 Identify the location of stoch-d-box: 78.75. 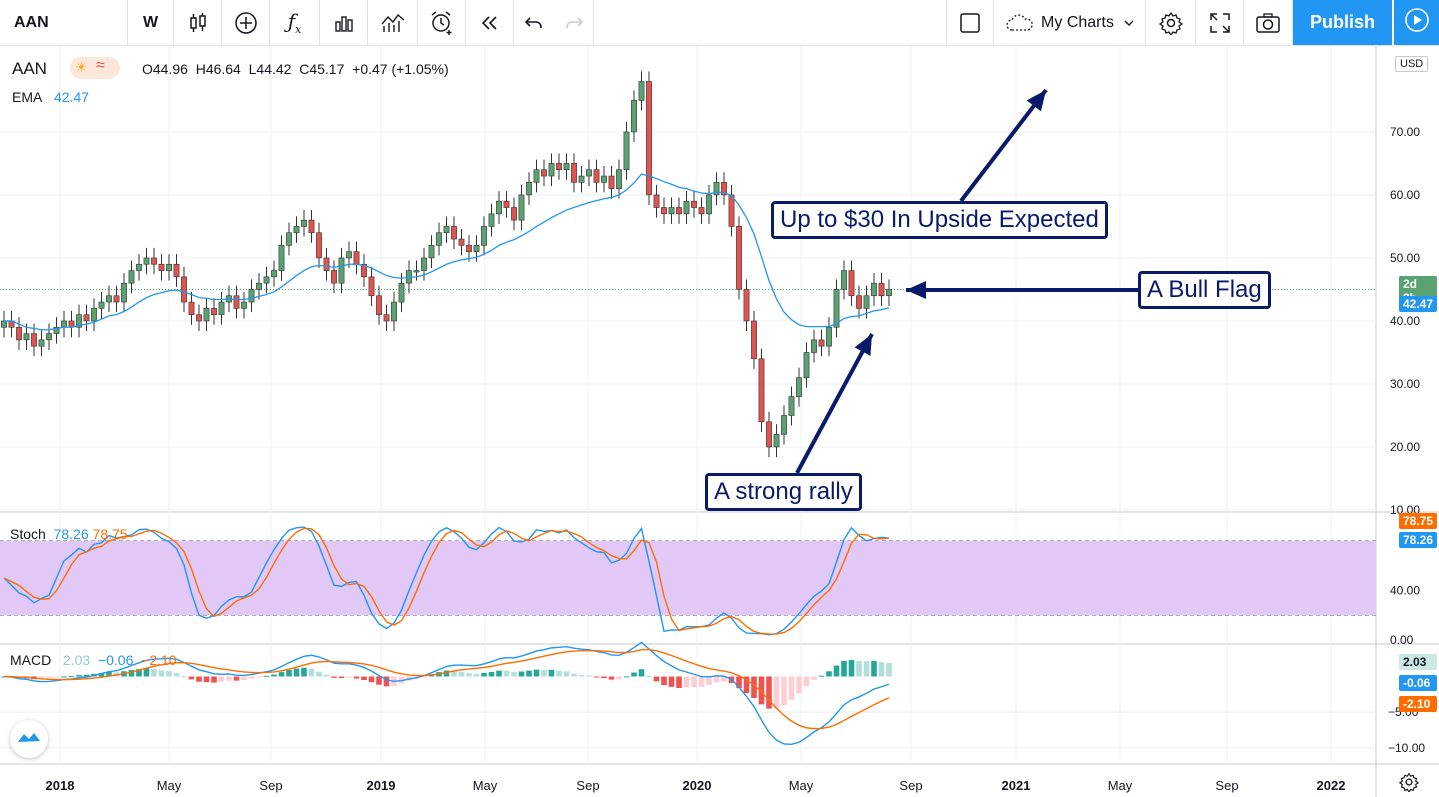
(1418, 521).